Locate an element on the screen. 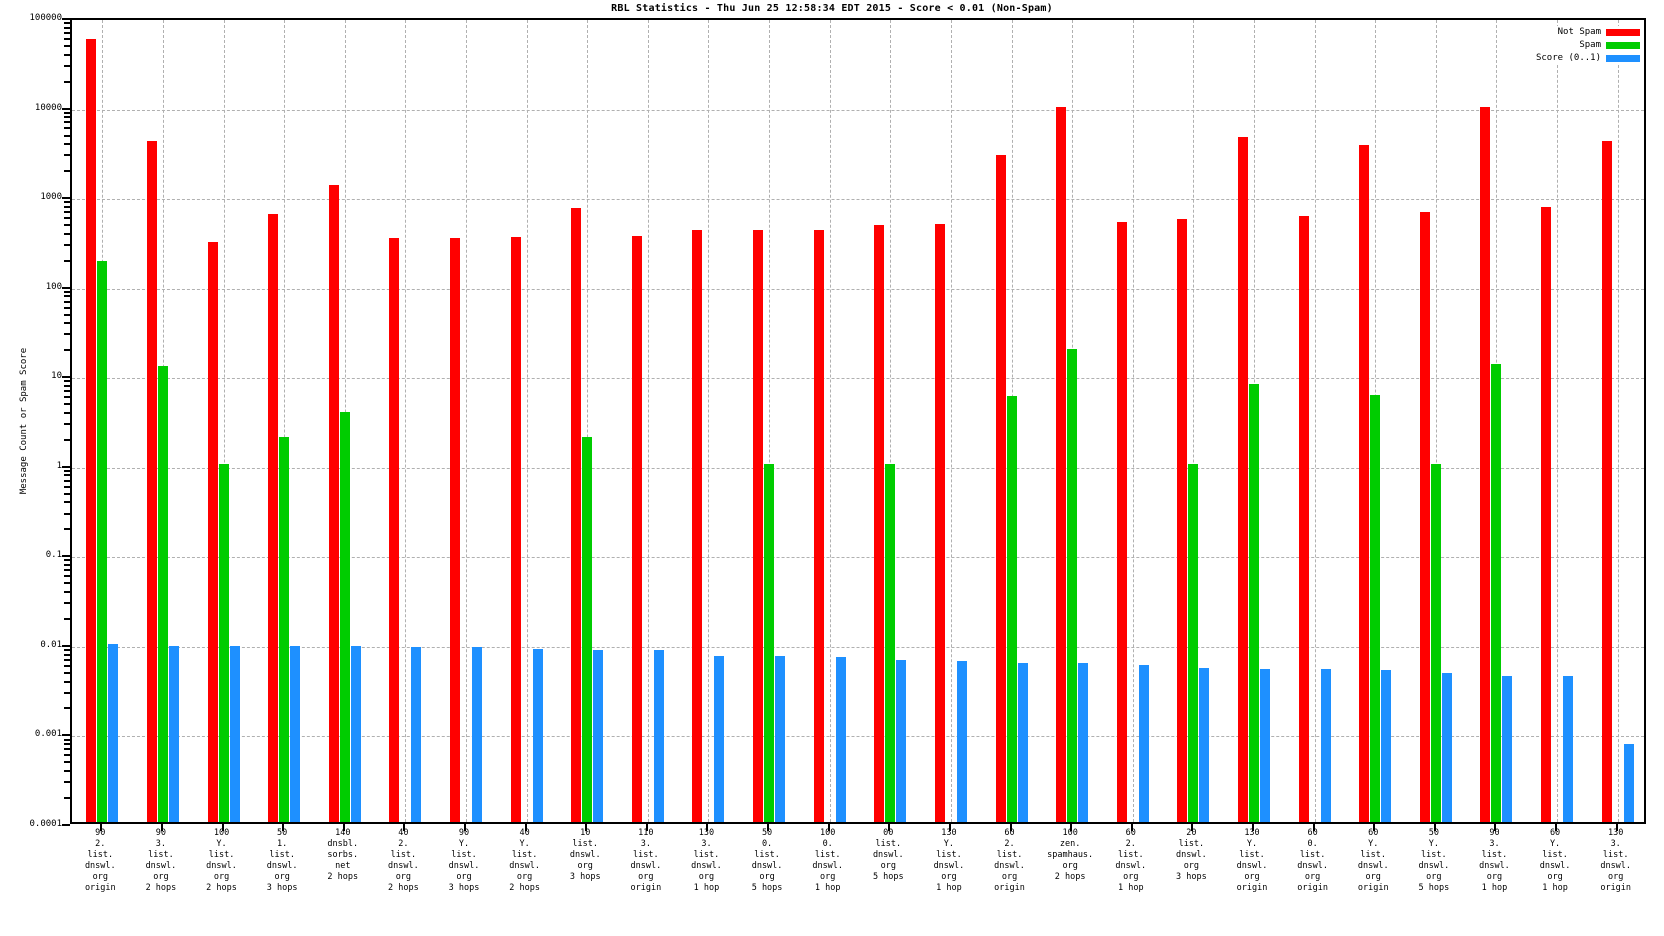  x-axis-tick-label-line: 1. is located at coordinates (282, 844).